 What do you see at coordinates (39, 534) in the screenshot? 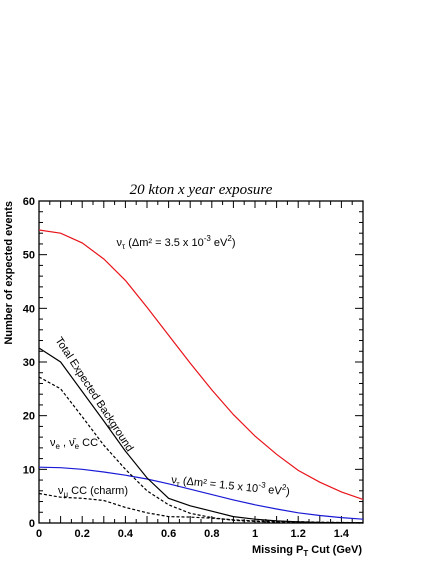
I see `x-tick-label: 0` at bounding box center [39, 534].